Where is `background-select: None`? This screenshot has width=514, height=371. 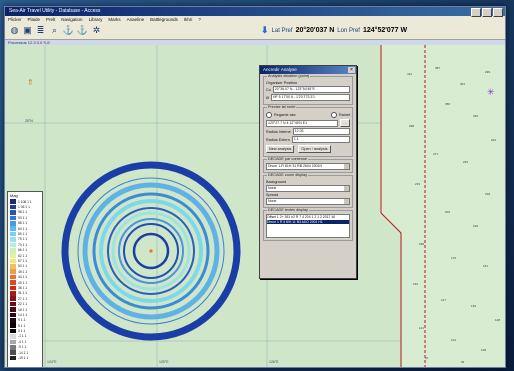 background-select: None is located at coordinates (308, 188).